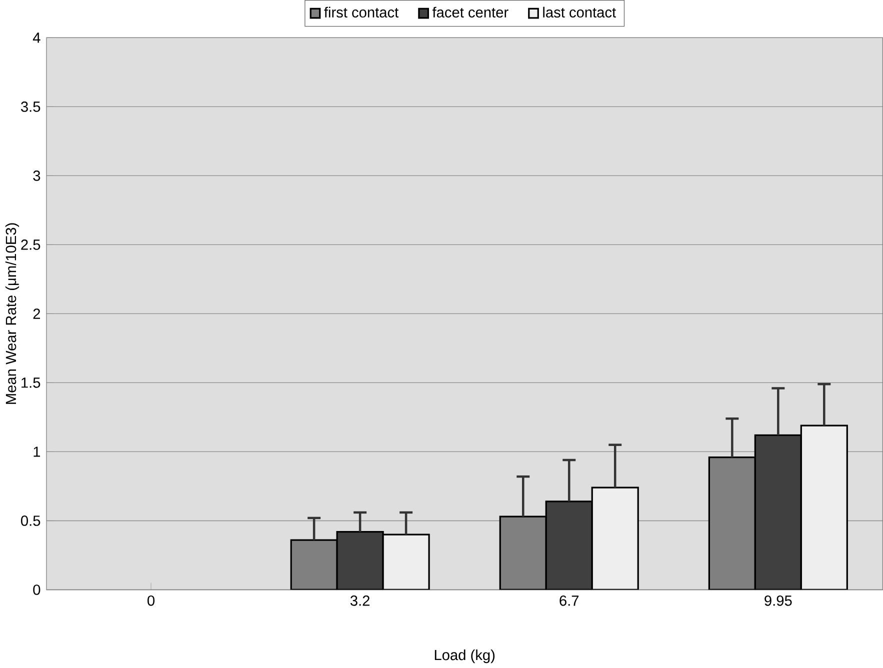  I want to click on legend-label: facet center, so click(470, 12).